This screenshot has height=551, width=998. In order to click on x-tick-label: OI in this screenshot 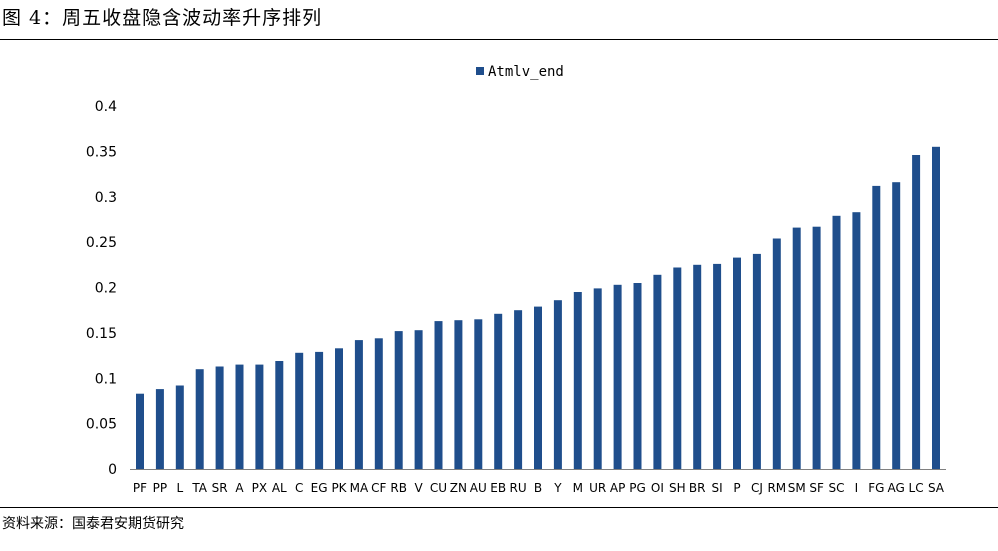, I will do `click(657, 488)`.